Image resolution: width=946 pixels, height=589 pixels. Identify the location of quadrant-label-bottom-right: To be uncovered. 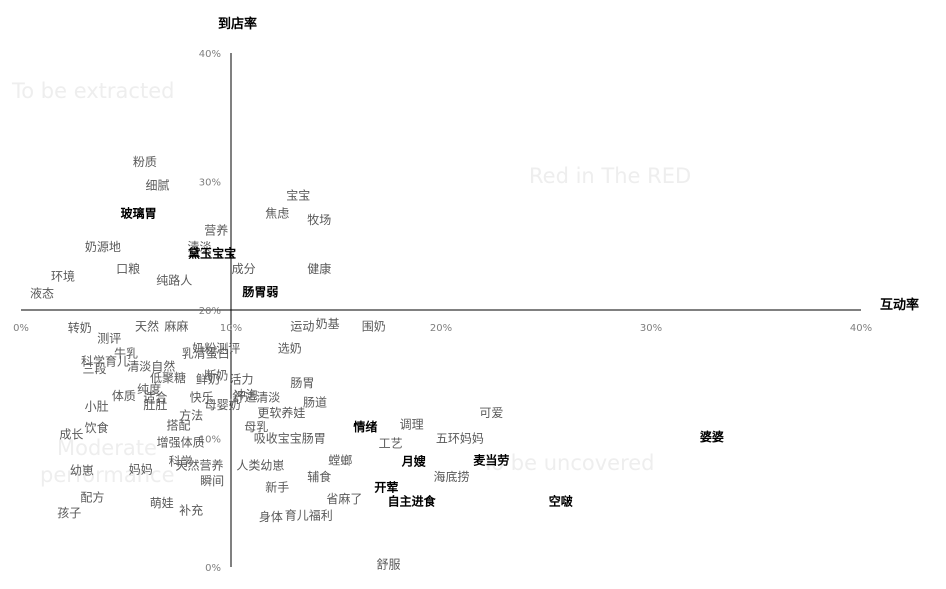
(568, 463).